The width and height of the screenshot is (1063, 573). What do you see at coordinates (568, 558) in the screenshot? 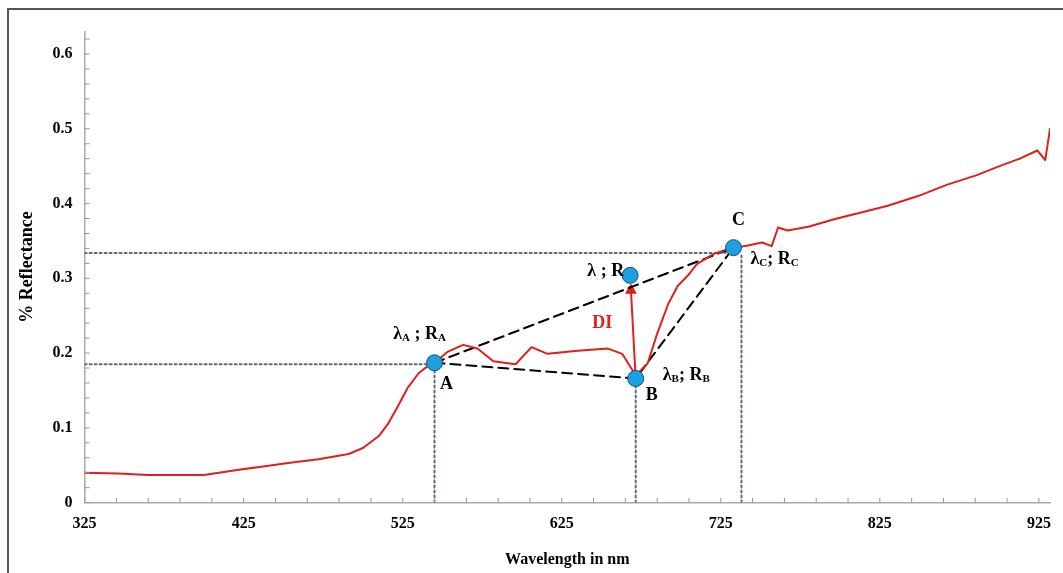
I see `x-axis-title: Wavelength in nm` at bounding box center [568, 558].